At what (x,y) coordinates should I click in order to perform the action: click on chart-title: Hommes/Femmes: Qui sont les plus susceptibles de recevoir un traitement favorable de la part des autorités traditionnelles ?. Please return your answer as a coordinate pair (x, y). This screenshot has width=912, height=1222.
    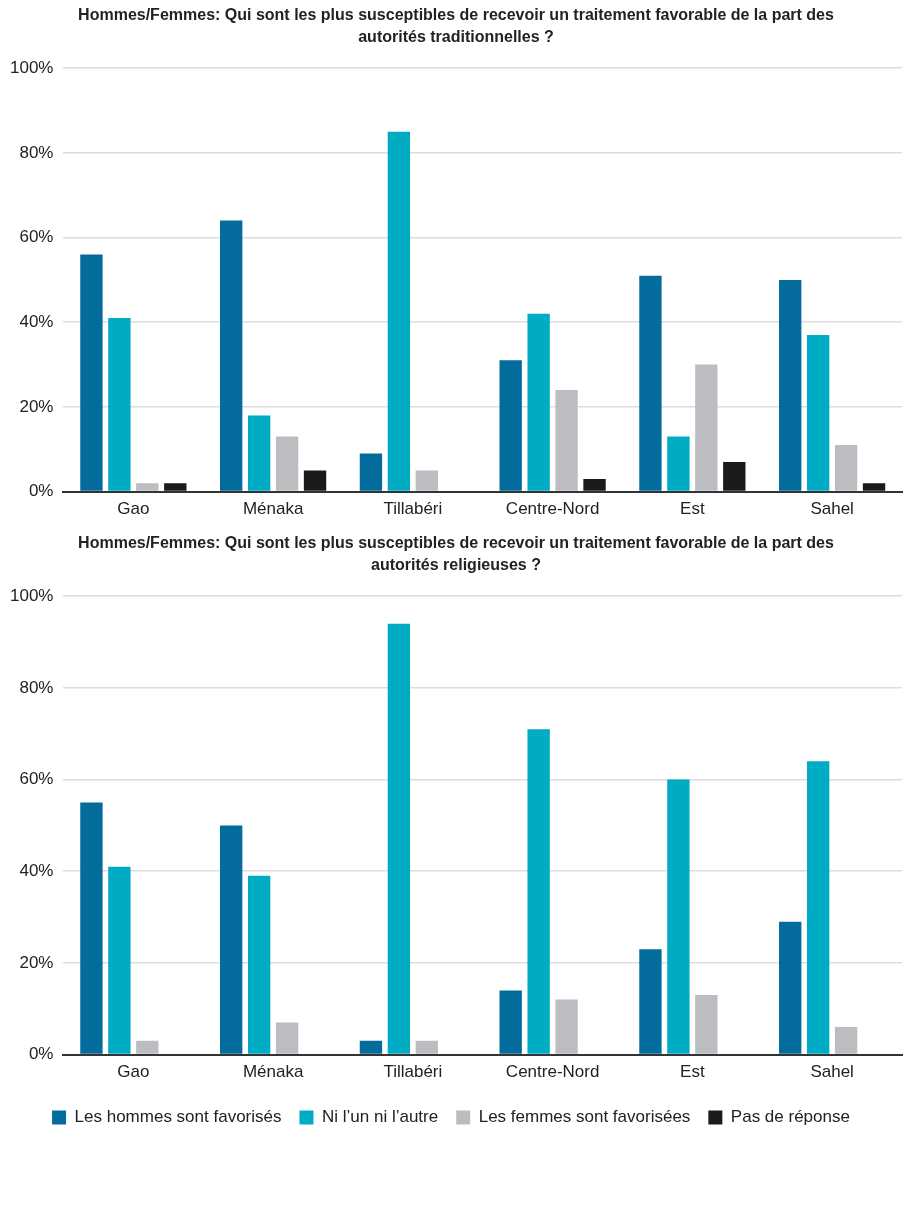
    Looking at the image, I should click on (456, 26).